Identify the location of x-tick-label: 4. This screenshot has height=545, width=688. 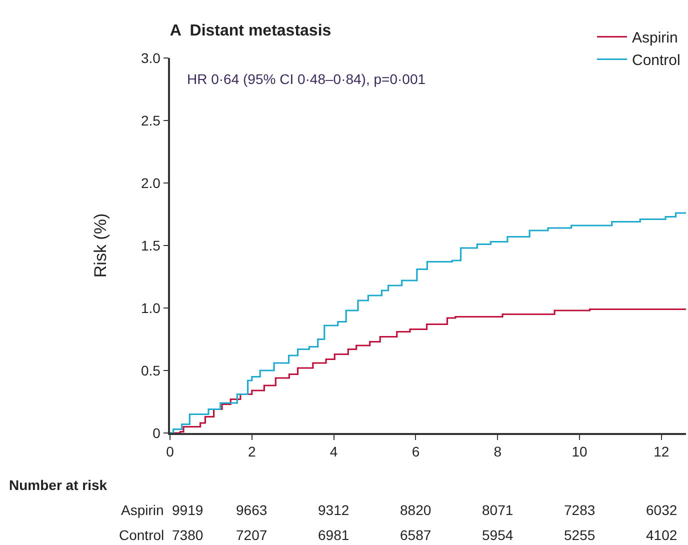
(334, 452).